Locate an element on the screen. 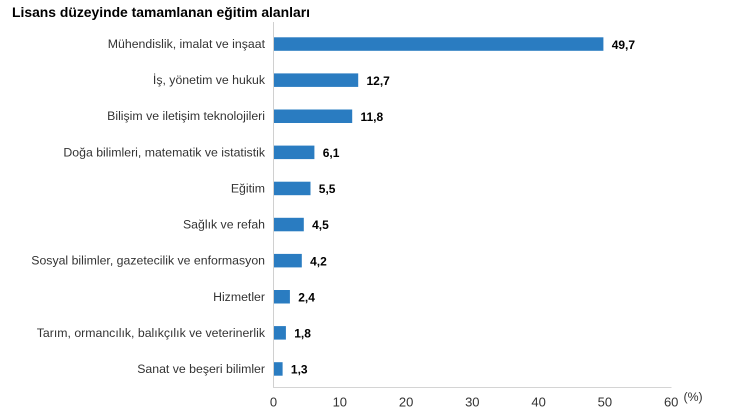  svg-text: 4,5 is located at coordinates (320, 225).